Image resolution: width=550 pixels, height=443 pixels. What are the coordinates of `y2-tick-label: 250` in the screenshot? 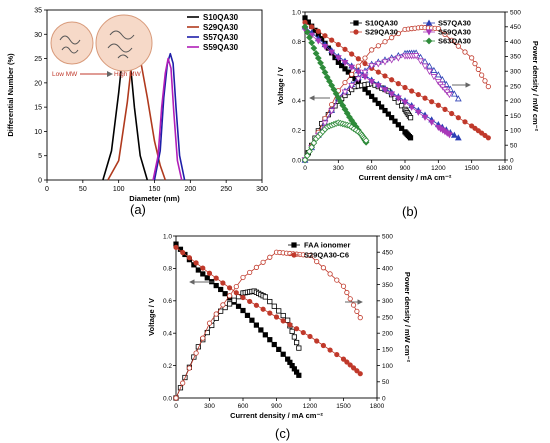 It's located at (515, 86).